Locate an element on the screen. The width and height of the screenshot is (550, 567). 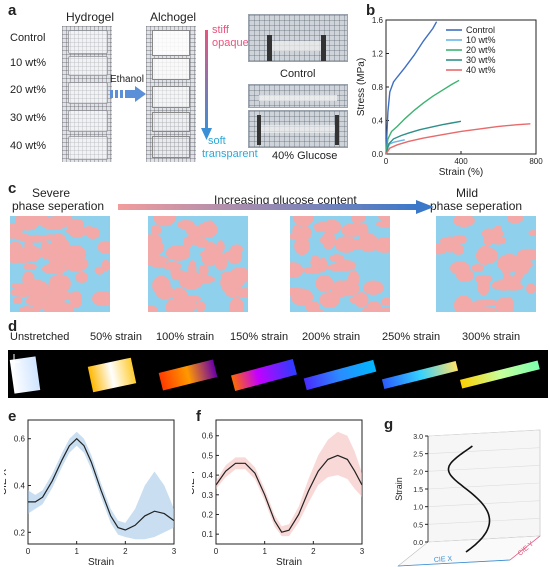
x-tick-label: 1 is located at coordinates (264, 551).